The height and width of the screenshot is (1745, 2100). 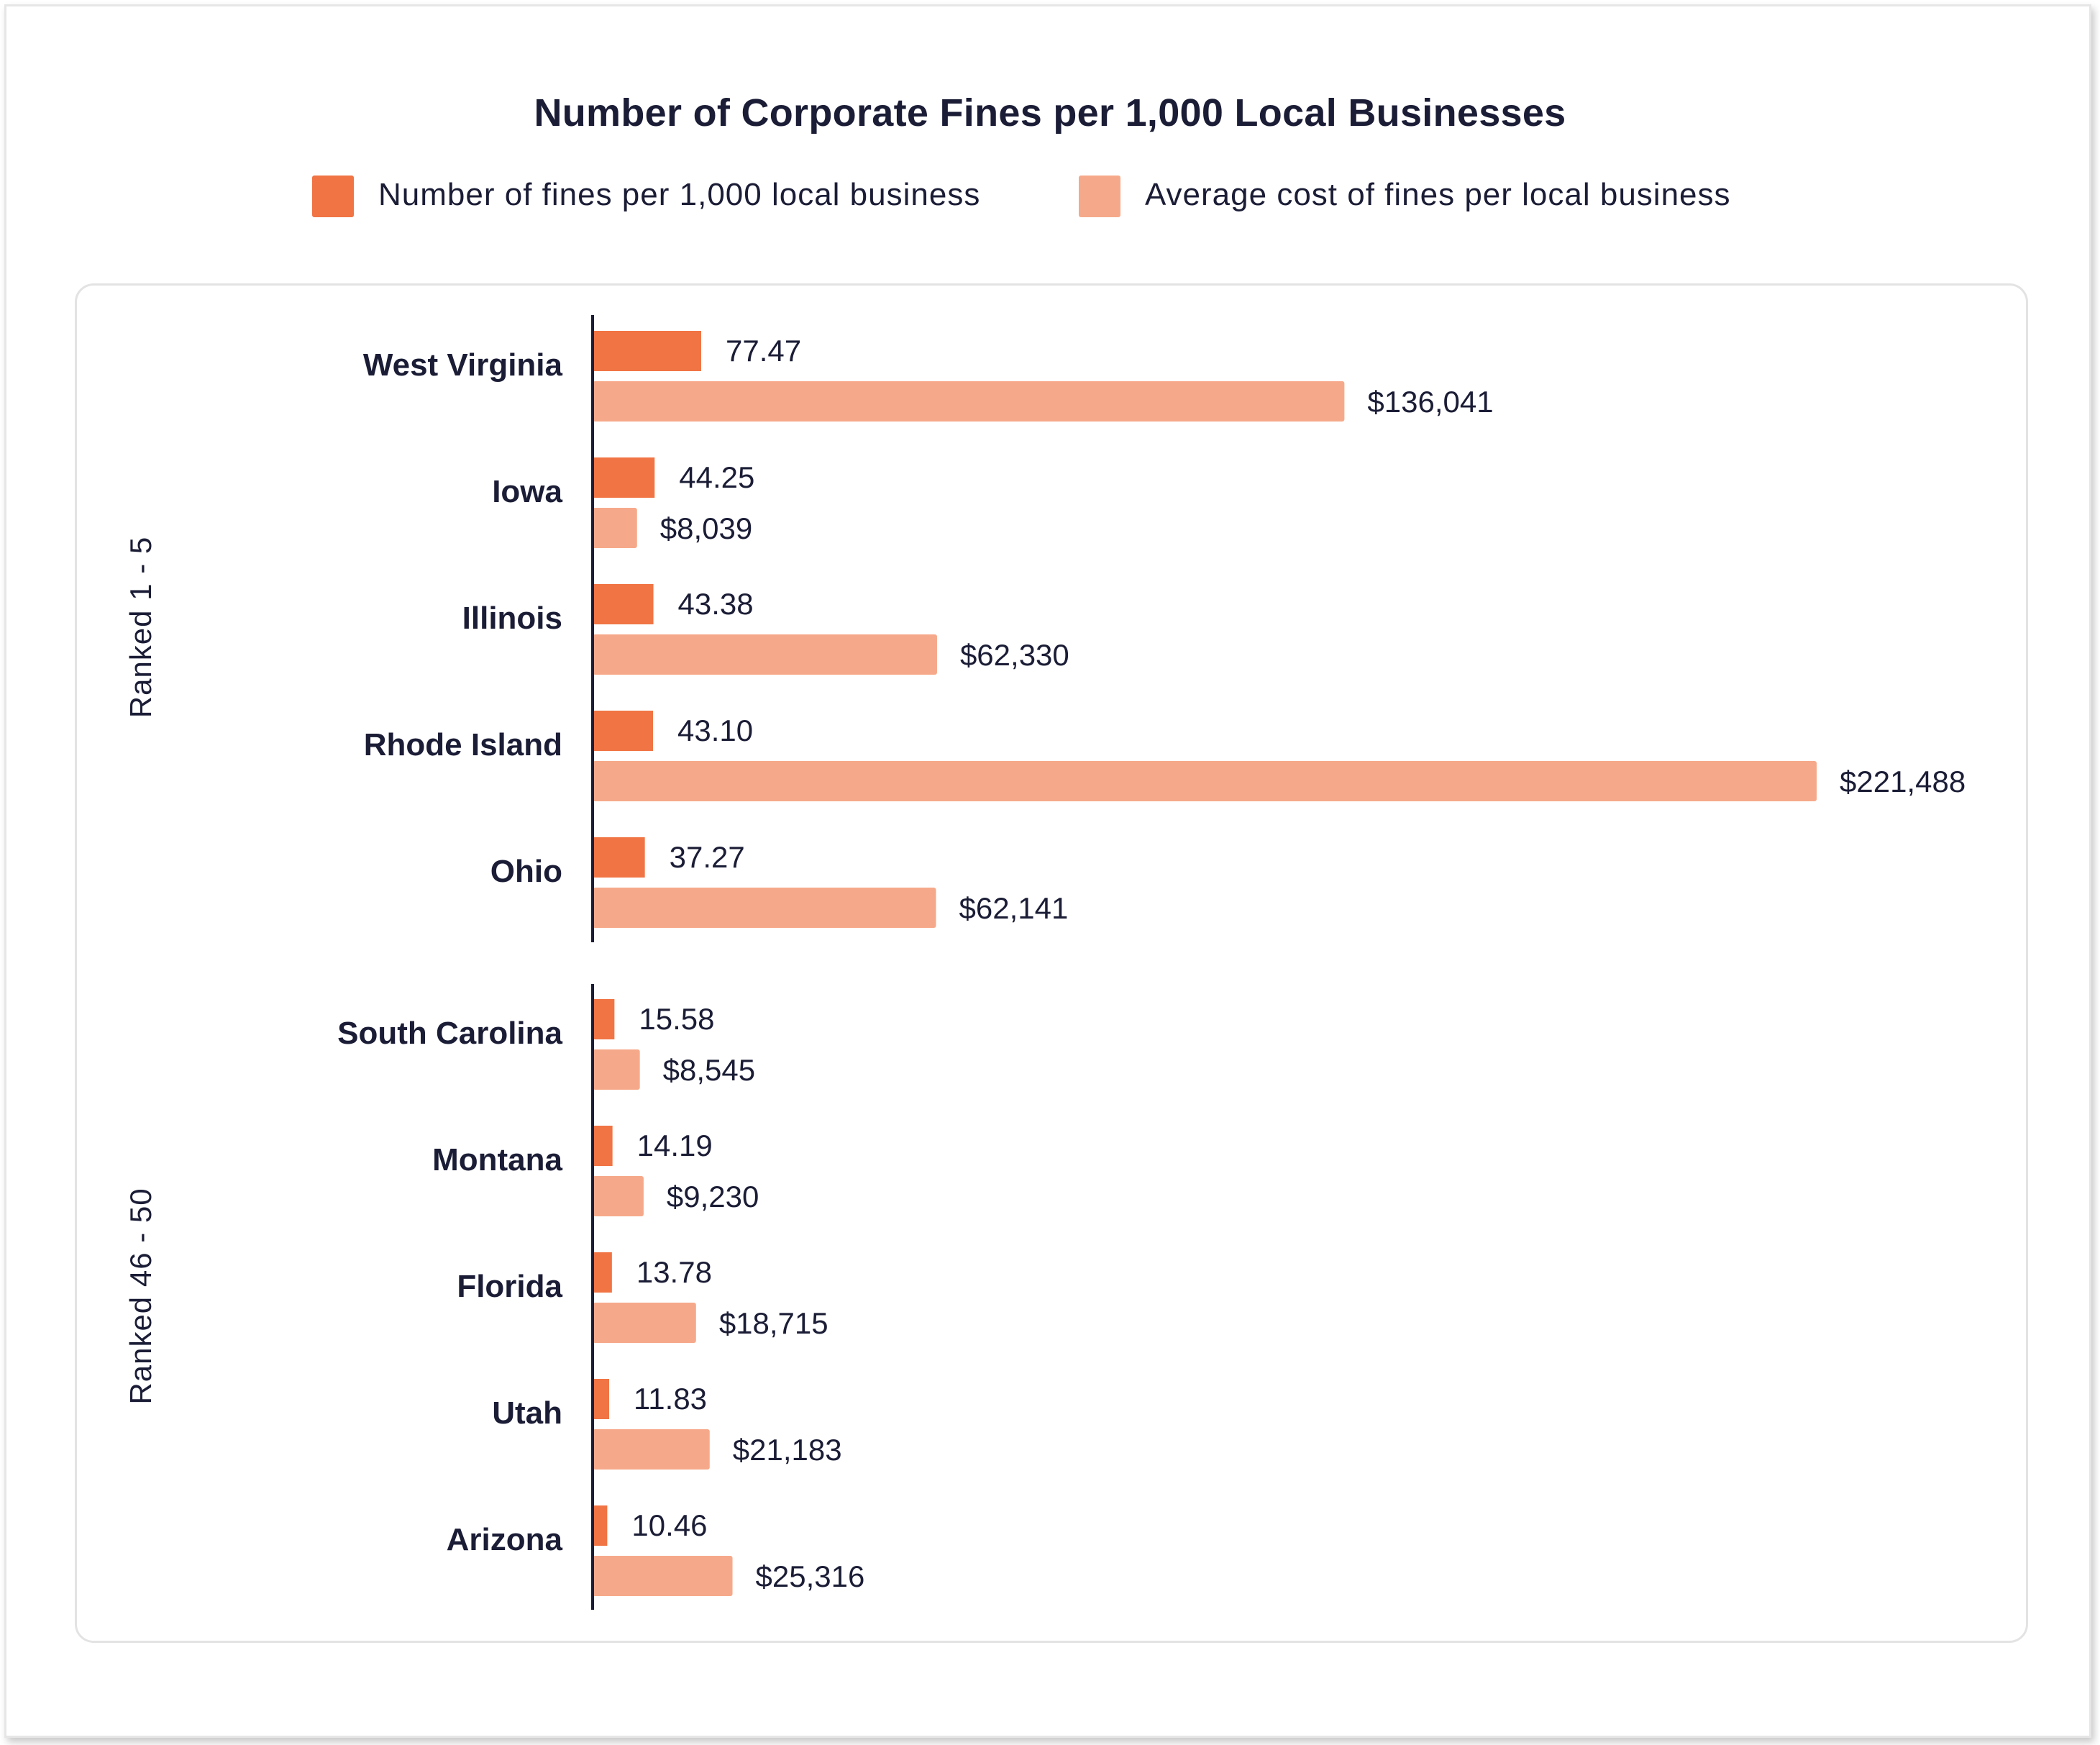 I want to click on category-label-illinois: Illinois, so click(x=512, y=618).